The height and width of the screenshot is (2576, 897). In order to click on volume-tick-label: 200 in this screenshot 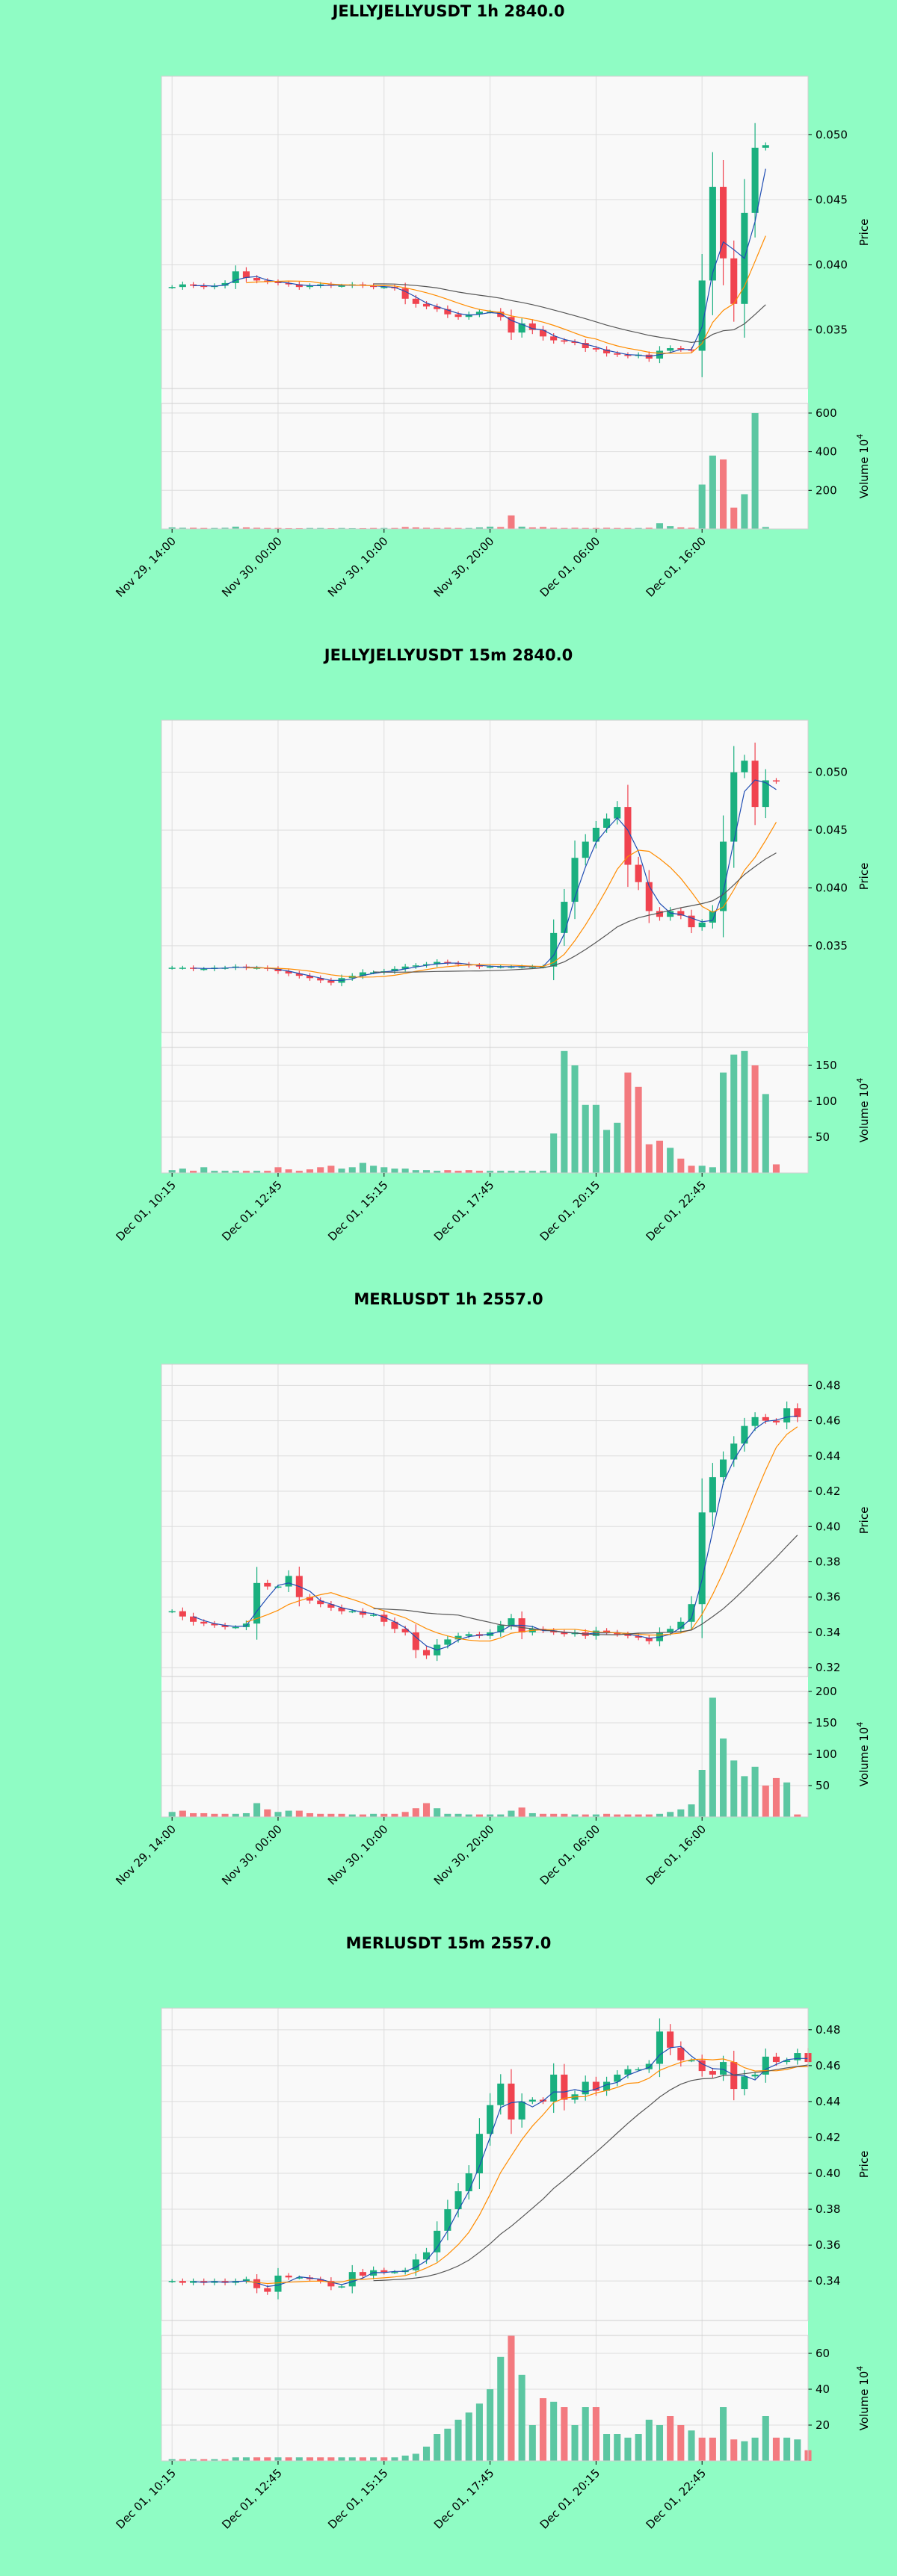, I will do `click(827, 490)`.